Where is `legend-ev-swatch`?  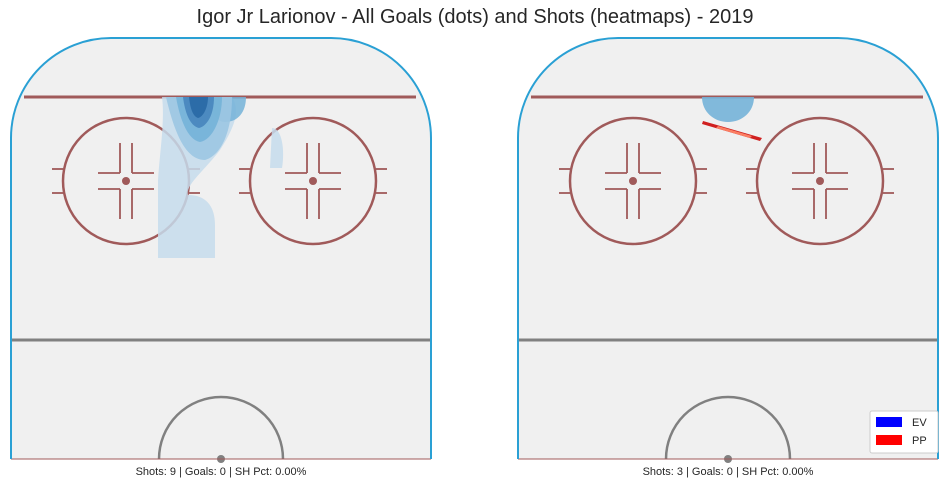 legend-ev-swatch is located at coordinates (889, 422).